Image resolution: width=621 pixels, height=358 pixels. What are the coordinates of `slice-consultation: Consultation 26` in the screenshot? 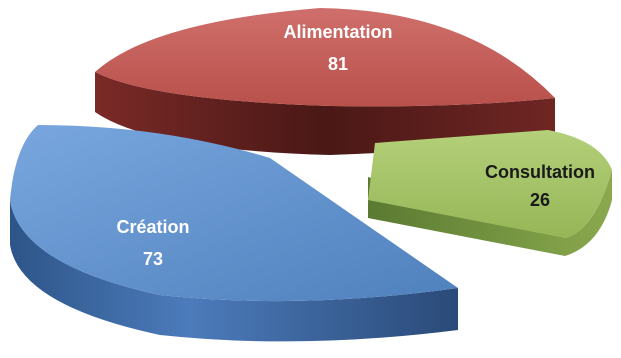 It's located at (490, 193).